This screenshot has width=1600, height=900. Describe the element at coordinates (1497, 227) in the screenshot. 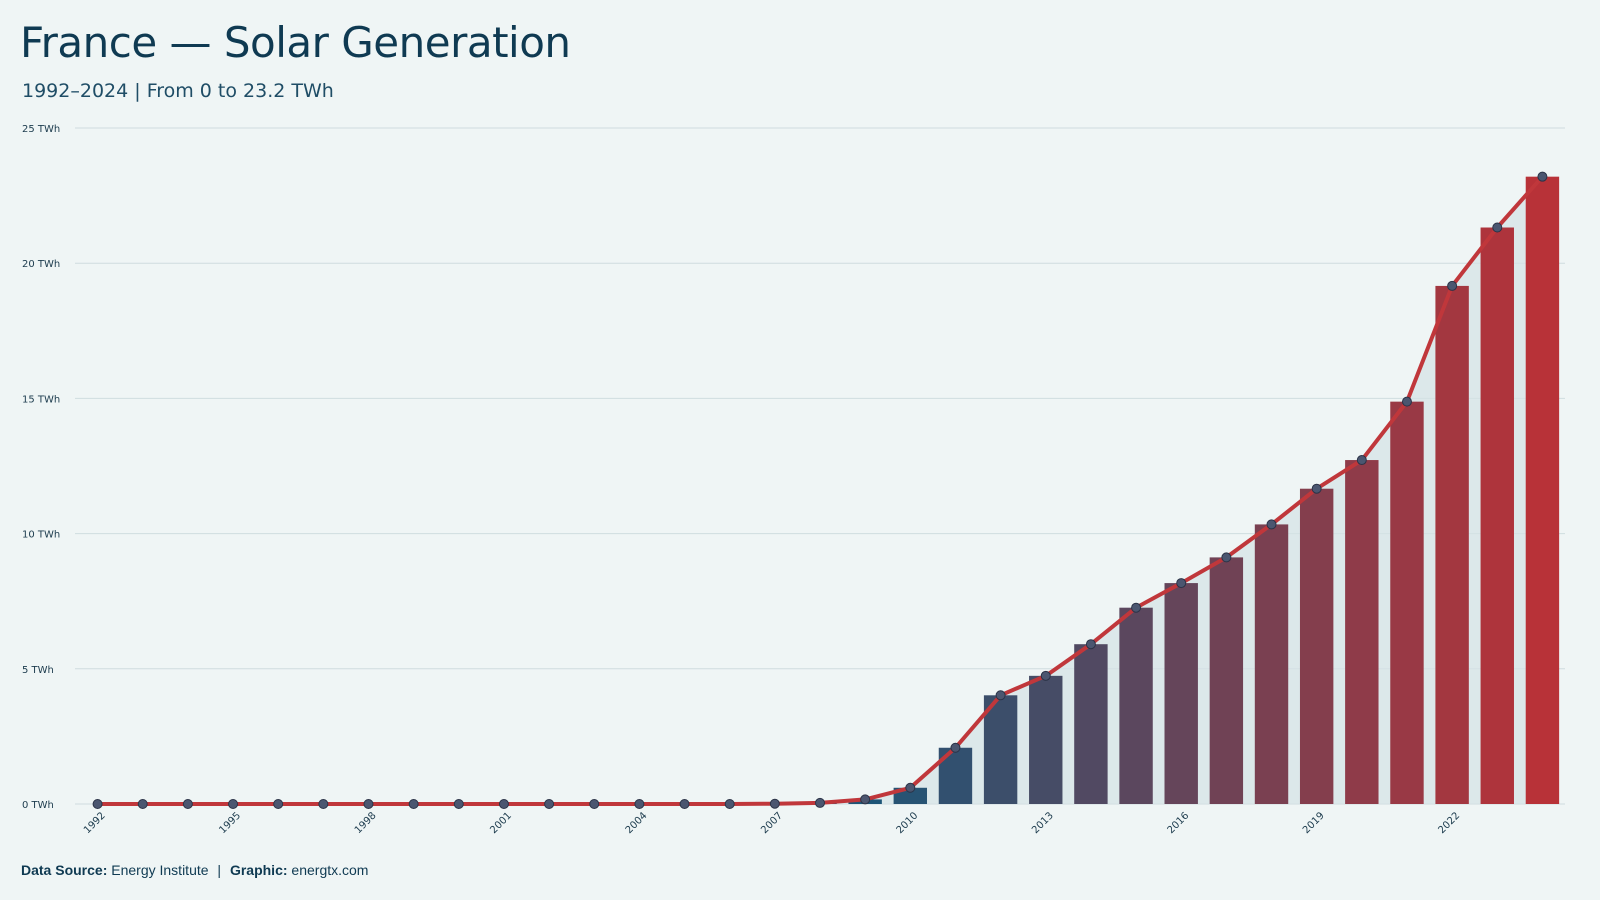

I see `marker-2023` at that location.